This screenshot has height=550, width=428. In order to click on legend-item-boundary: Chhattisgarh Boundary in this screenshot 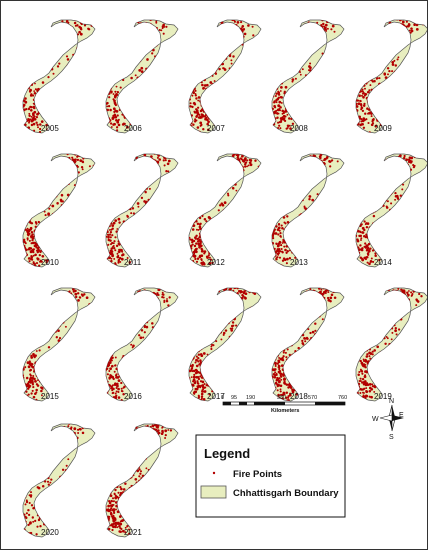, I will do `click(286, 493)`.